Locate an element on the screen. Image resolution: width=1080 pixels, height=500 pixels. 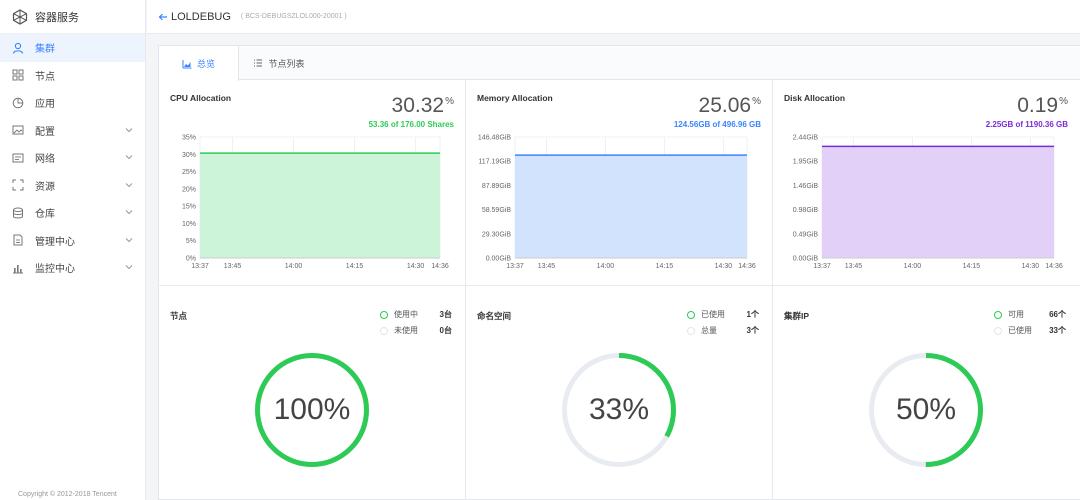
copyright: Copyright © 2012-2018 Tencent is located at coordinates (67, 494).